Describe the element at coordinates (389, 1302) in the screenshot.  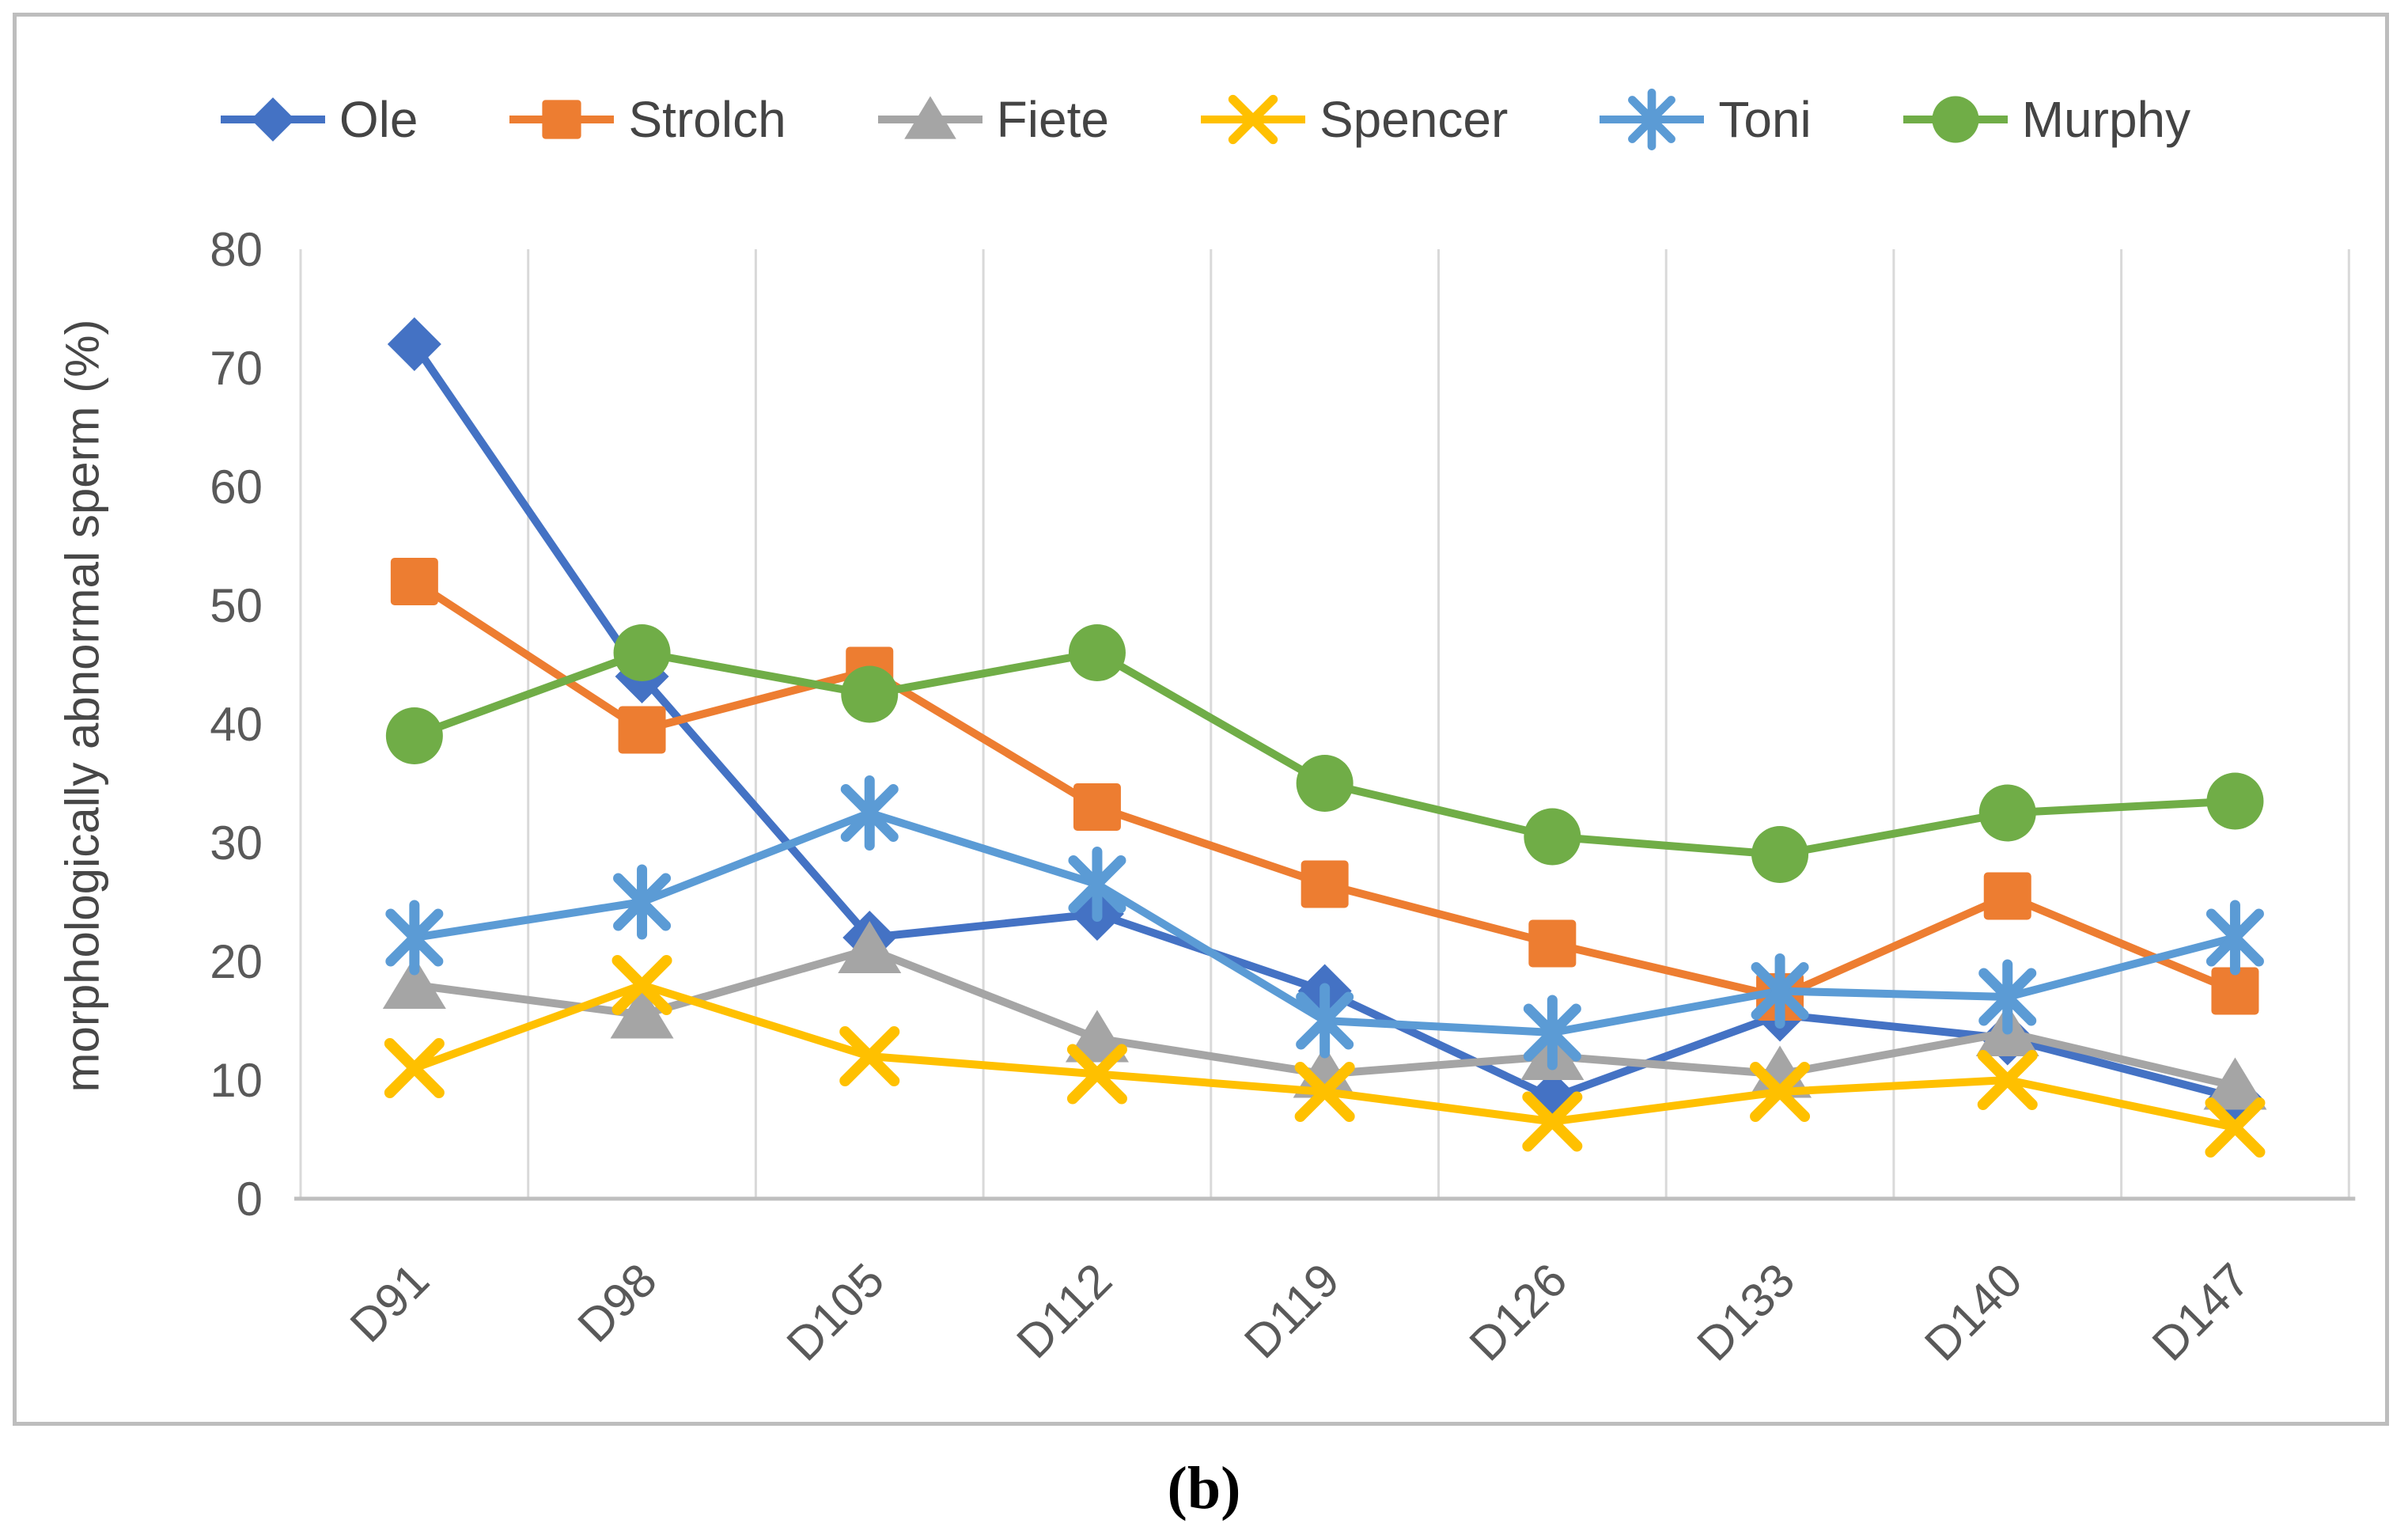
I see `x-category-label: D91` at that location.